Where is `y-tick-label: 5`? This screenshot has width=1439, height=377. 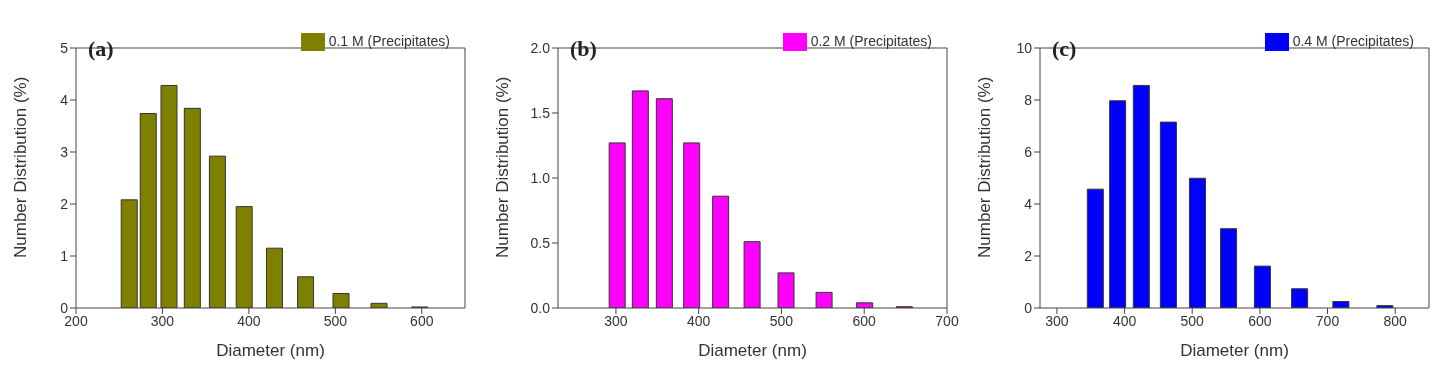
y-tick-label: 5 is located at coordinates (64, 47).